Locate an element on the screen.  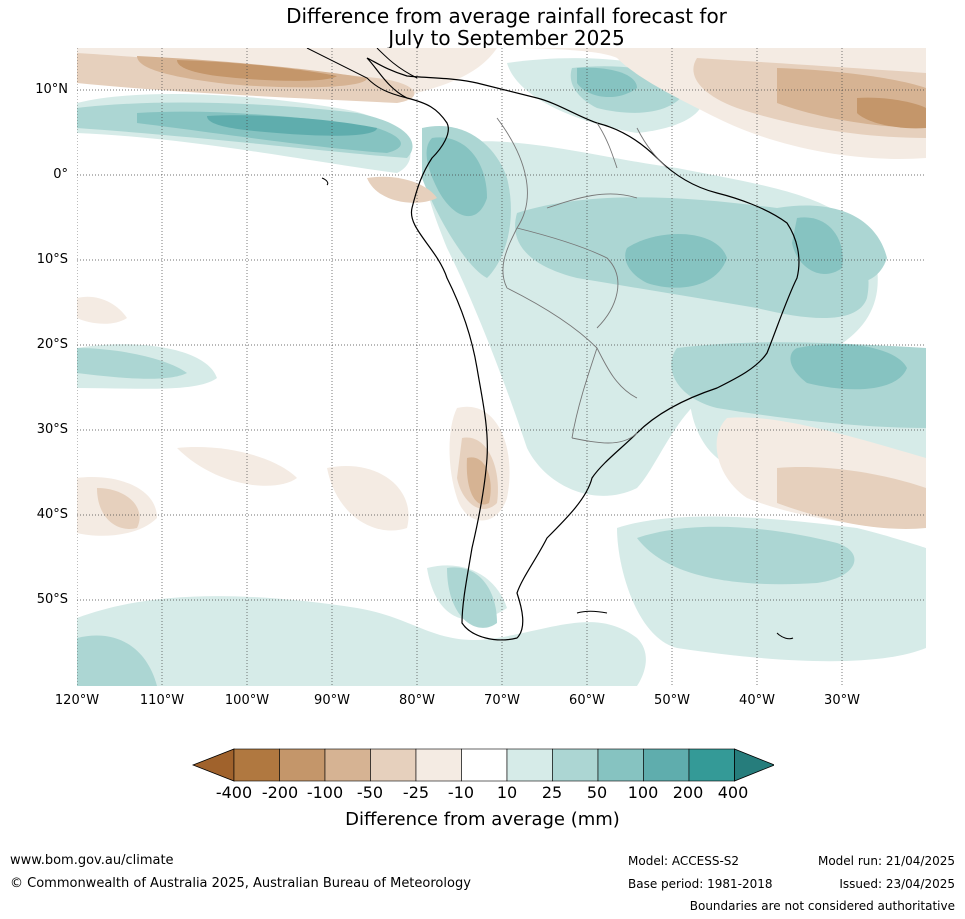
colorbar-tick: 25 is located at coordinates (552, 792).